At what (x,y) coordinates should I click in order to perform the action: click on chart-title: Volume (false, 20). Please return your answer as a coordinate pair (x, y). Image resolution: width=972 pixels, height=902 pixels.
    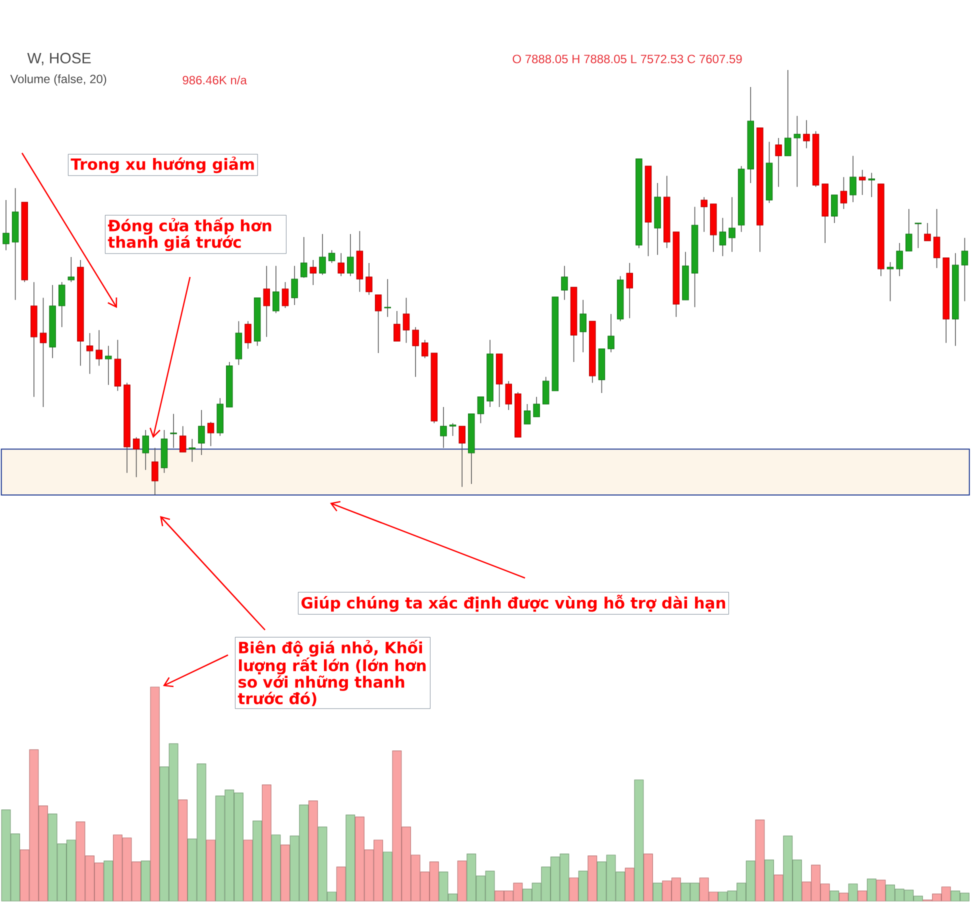
    Looking at the image, I should click on (58, 80).